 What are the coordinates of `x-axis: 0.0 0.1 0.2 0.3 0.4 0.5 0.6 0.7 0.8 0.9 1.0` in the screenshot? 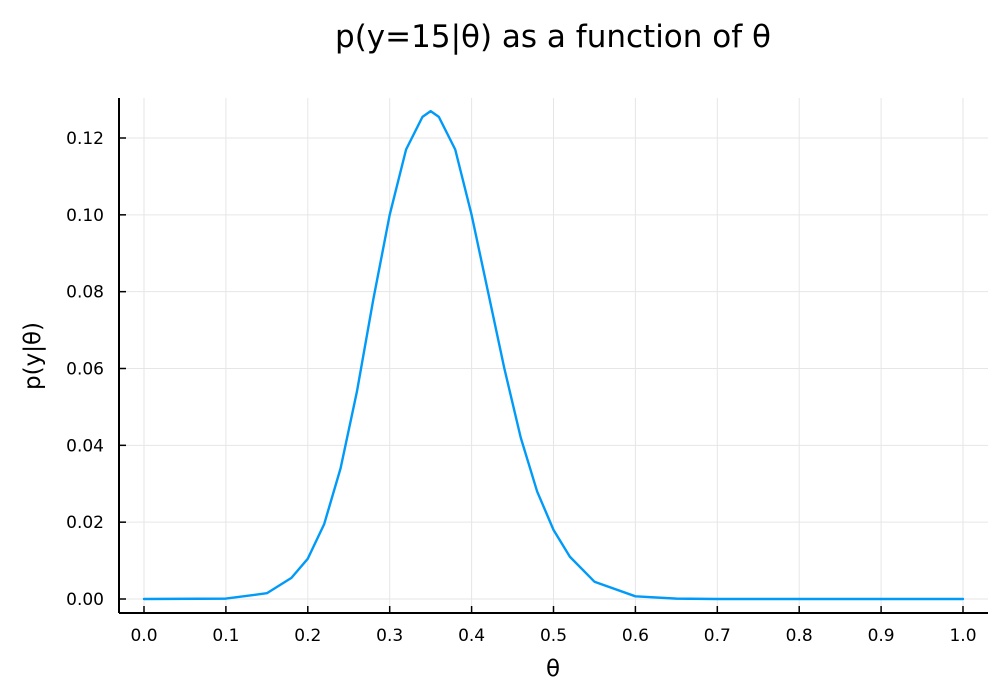 It's located at (553, 626).